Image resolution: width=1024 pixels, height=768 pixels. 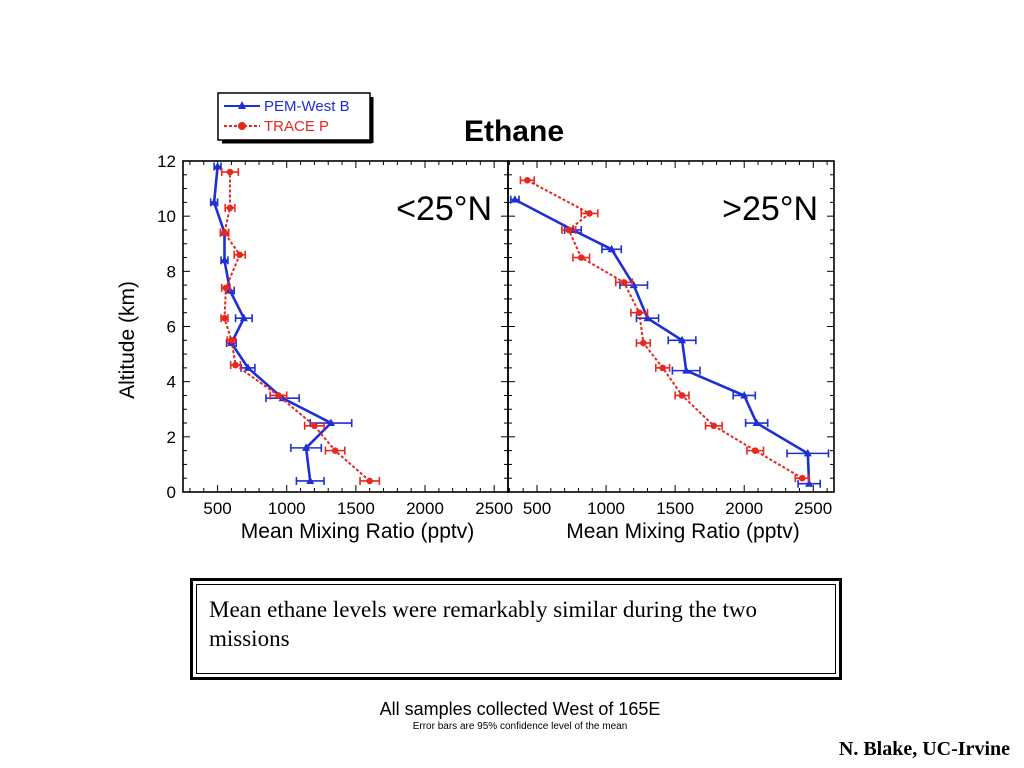 What do you see at coordinates (171, 382) in the screenshot?
I see `y-tick-label: 4` at bounding box center [171, 382].